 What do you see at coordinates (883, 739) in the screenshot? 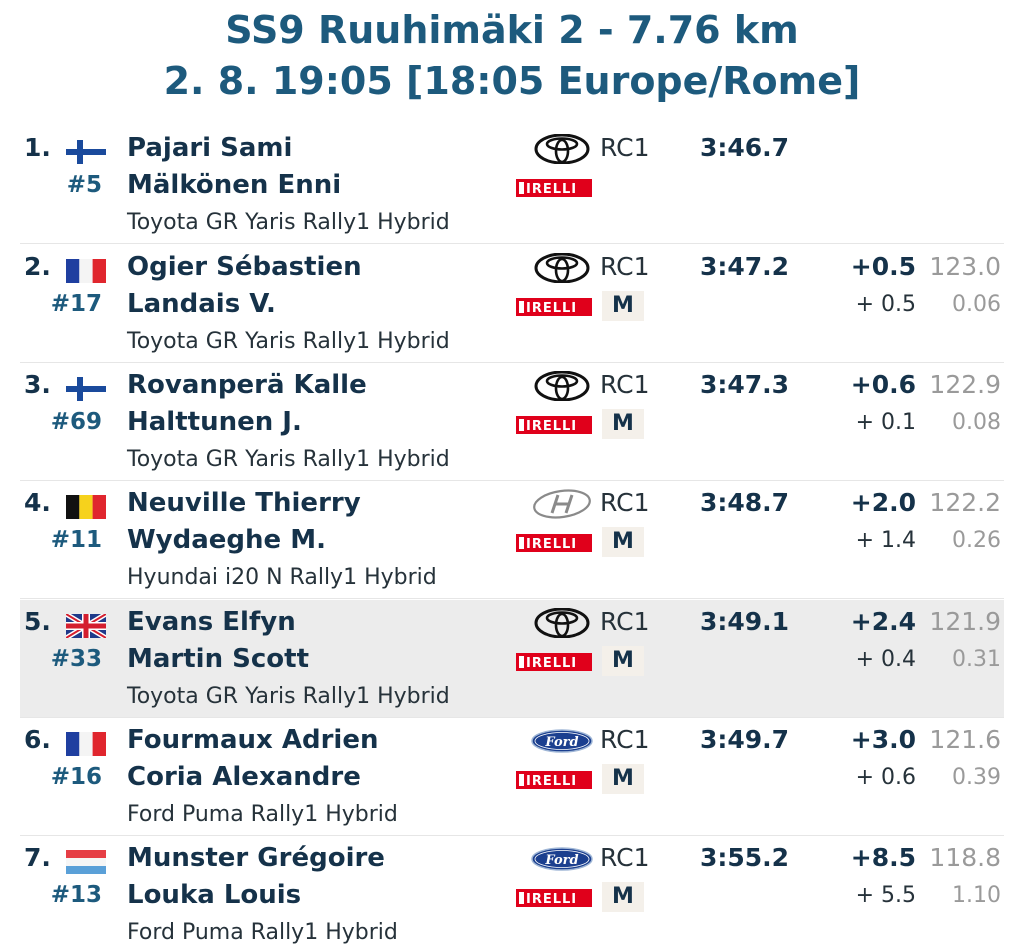
I see `gap-to-leader: +3.0` at bounding box center [883, 739].